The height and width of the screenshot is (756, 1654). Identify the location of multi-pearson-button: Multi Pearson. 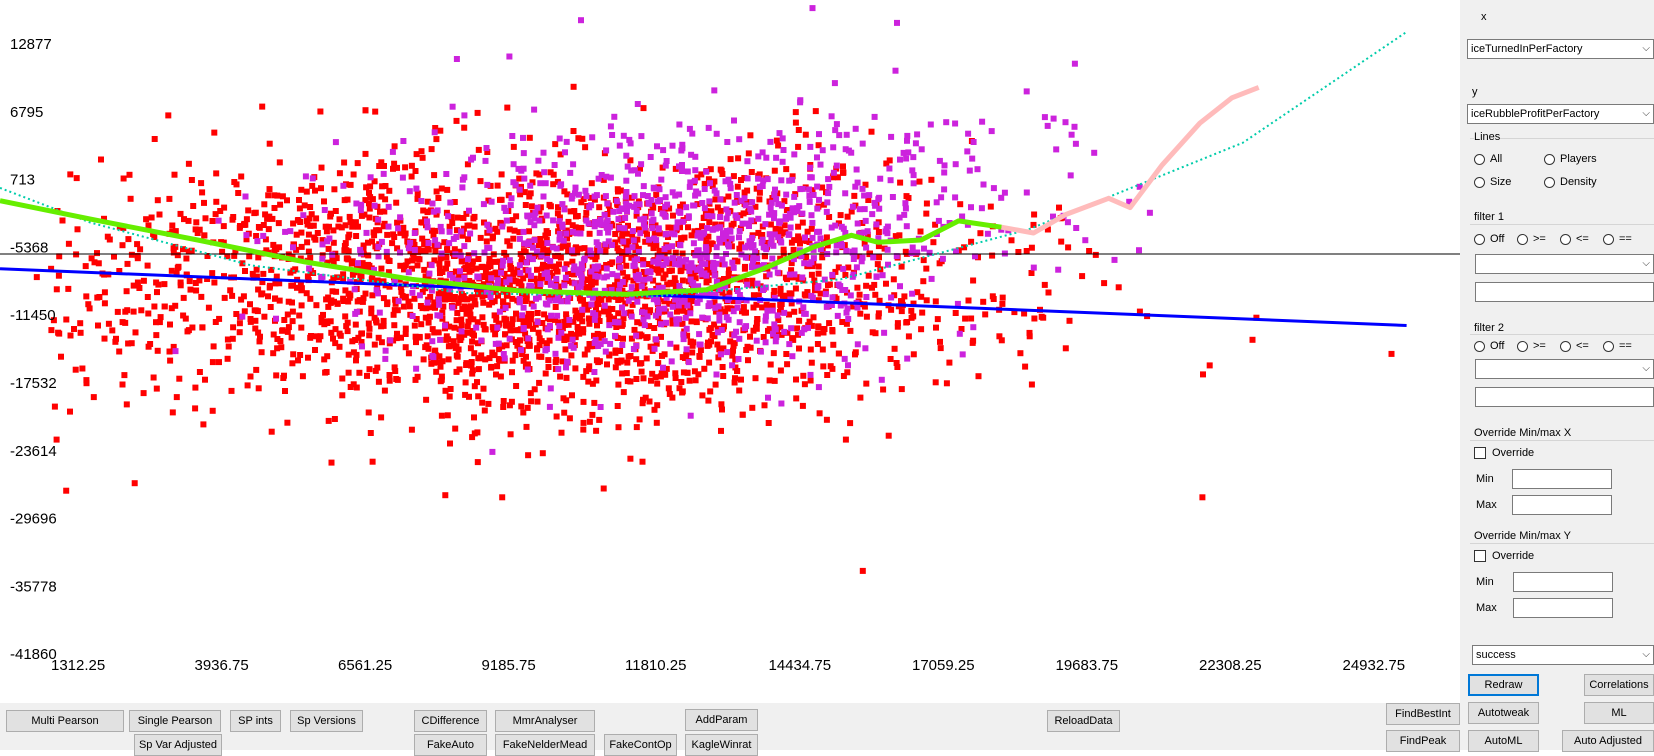
(65, 721).